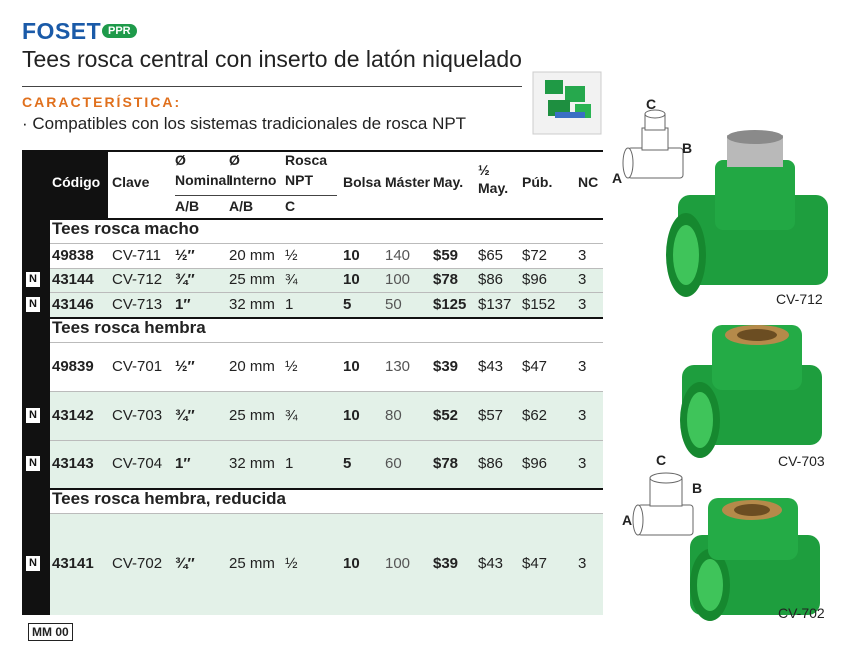  What do you see at coordinates (362, 182) in the screenshot?
I see `column-header: Bolsa` at bounding box center [362, 182].